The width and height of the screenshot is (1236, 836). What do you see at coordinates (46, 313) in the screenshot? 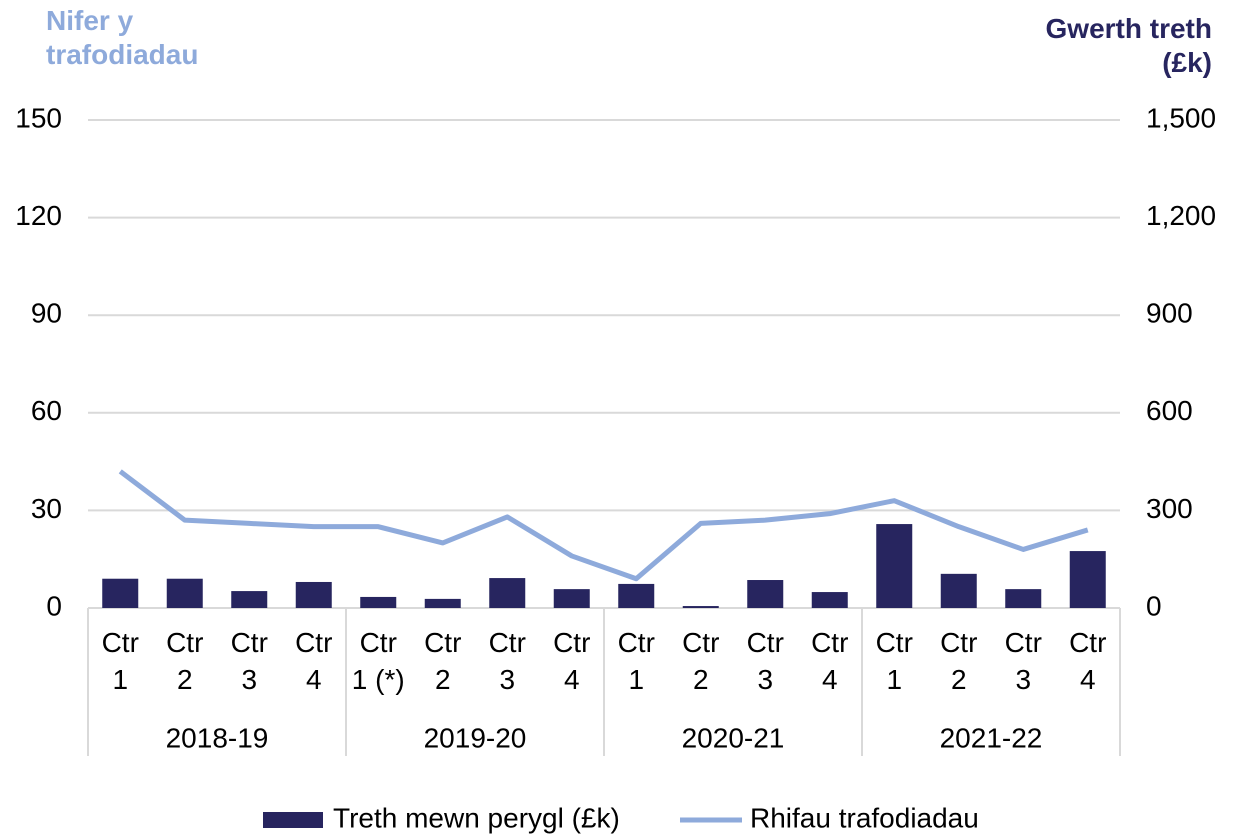
I see `y-tick-label: 90` at bounding box center [46, 313].